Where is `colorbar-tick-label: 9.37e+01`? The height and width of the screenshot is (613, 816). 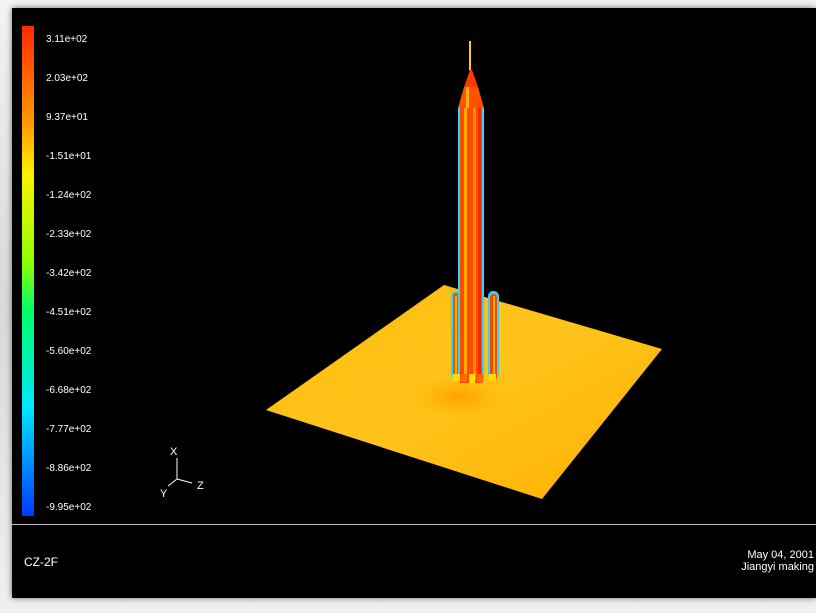
colorbar-tick-label: 9.37e+01 is located at coordinates (67, 117).